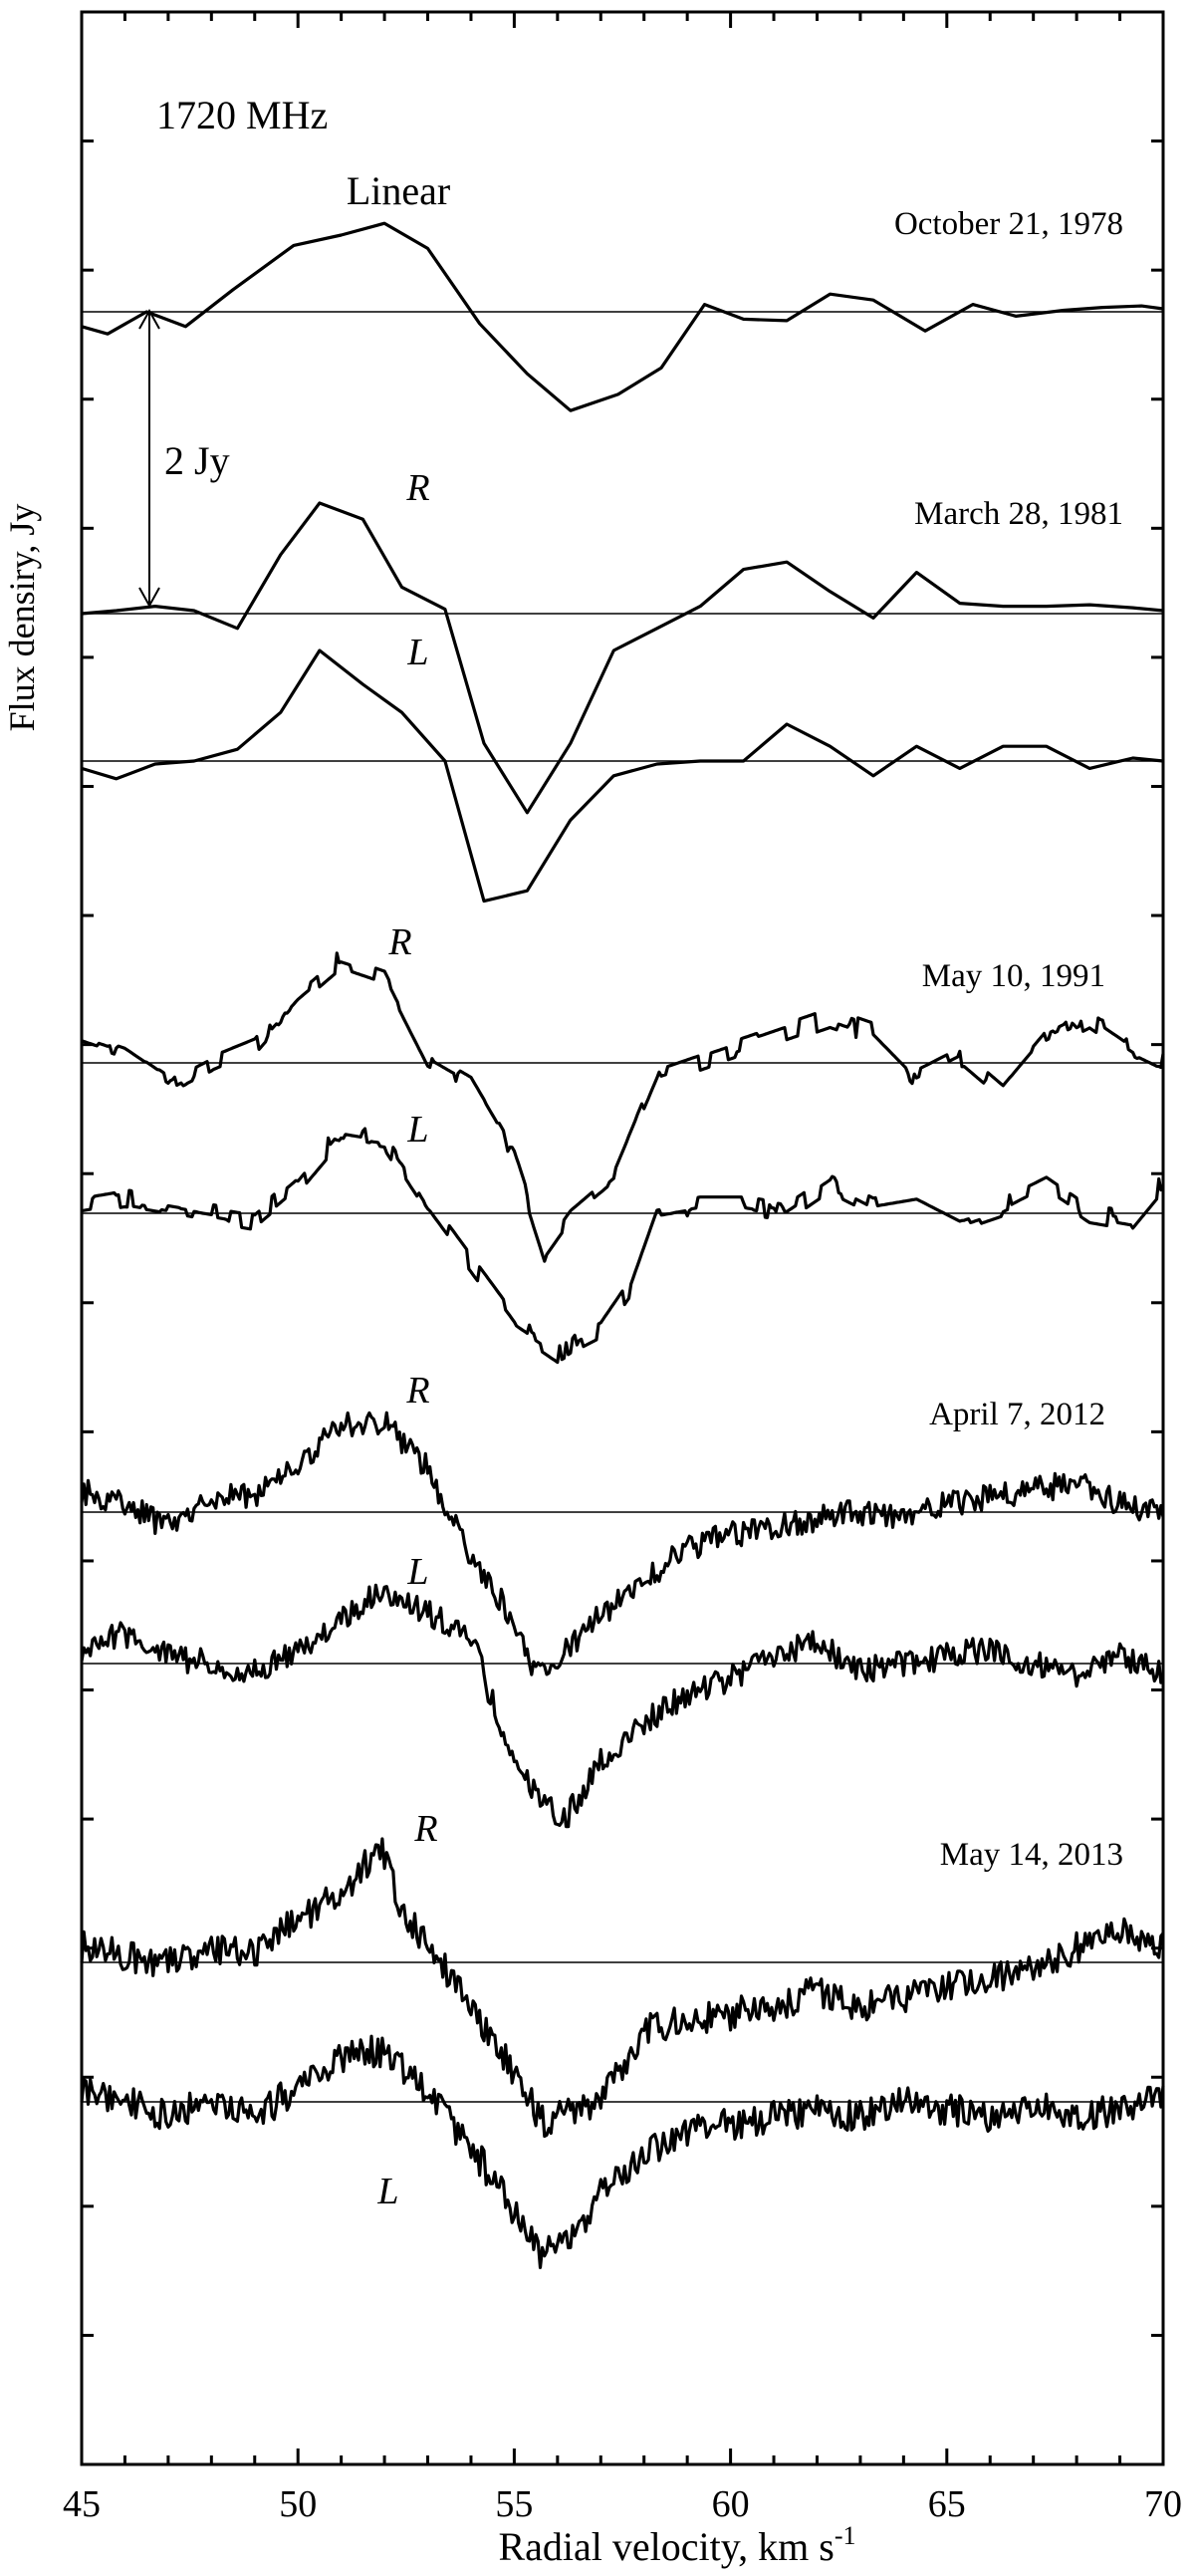  Describe the element at coordinates (1017, 1414) in the screenshot. I see `observation-date: April 7, 2012` at that location.